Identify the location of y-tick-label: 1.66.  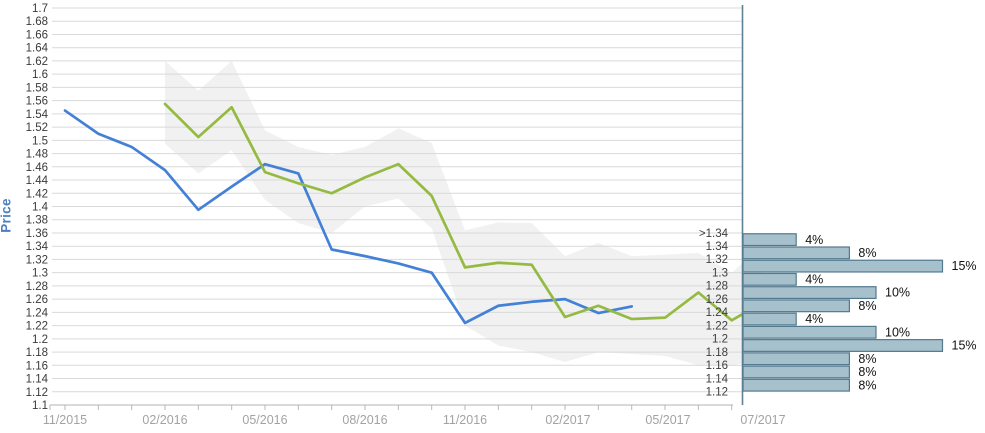
(37, 35).